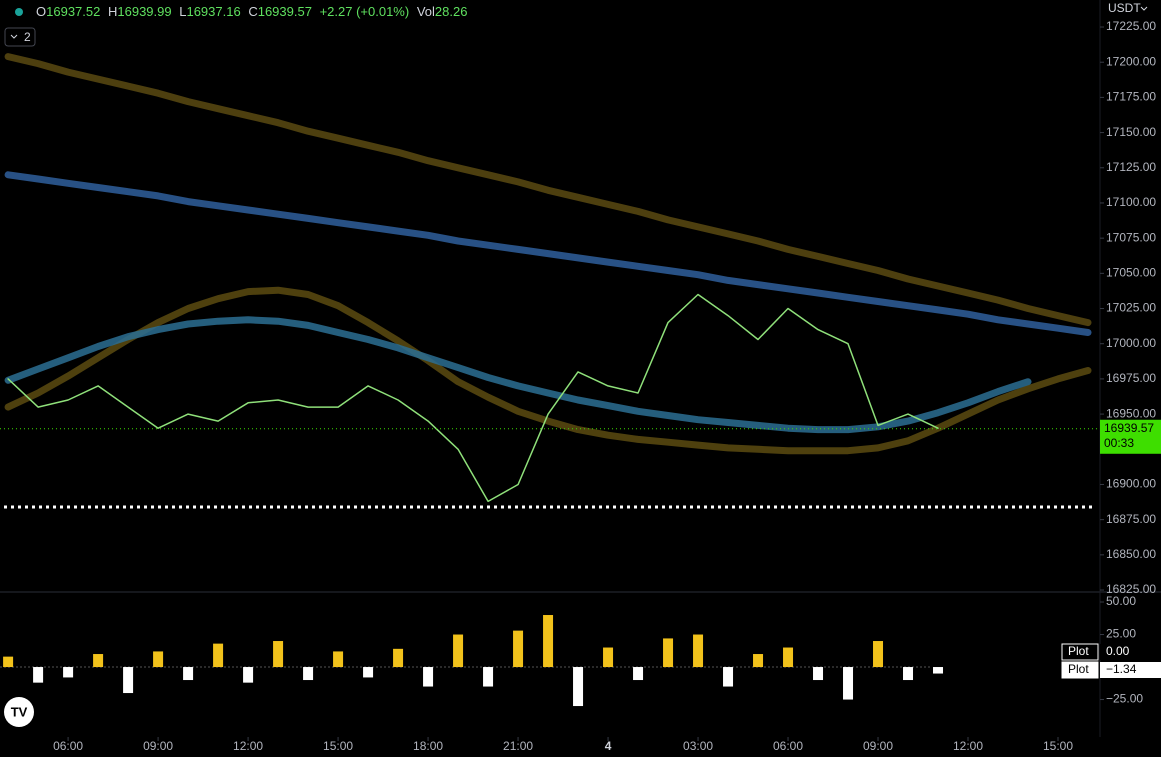  I want to click on open-label: O, so click(41, 11).